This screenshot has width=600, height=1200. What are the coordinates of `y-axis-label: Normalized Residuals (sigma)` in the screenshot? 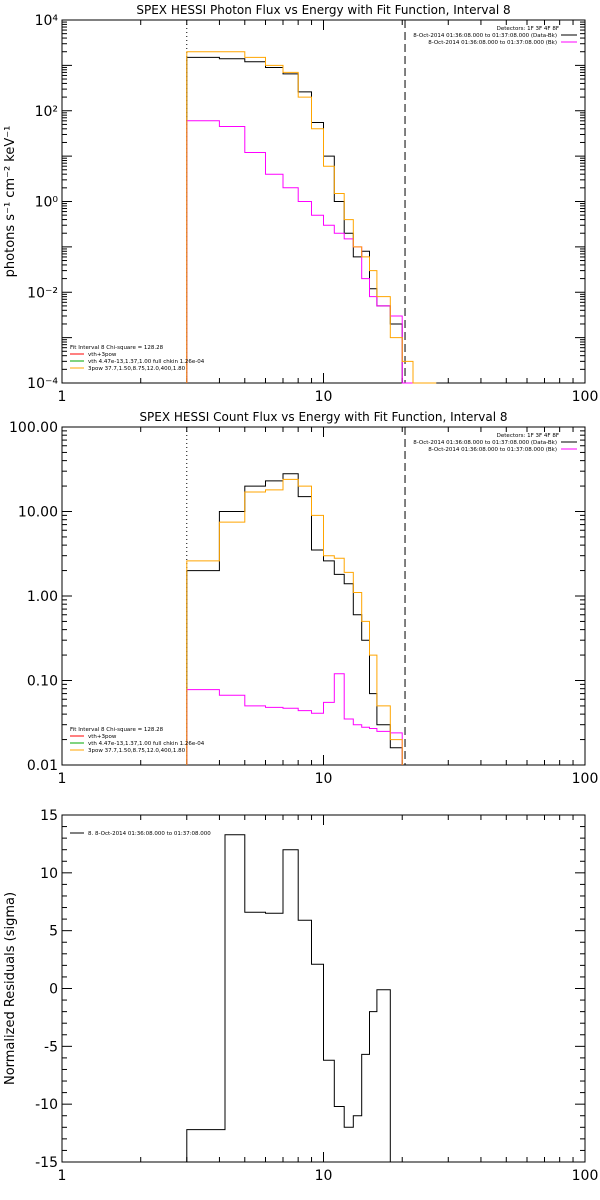 It's located at (10, 988).